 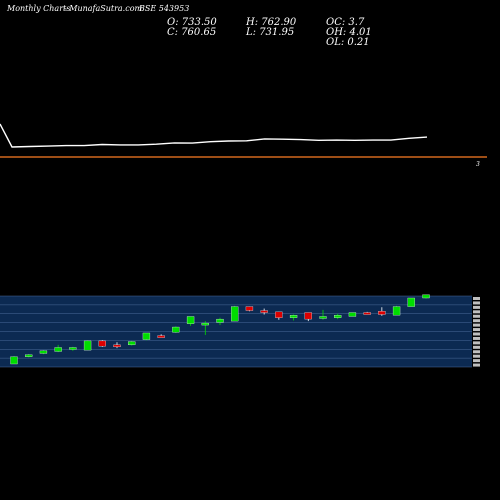 I want to click on close-value: C: 760.65, so click(x=192, y=32).